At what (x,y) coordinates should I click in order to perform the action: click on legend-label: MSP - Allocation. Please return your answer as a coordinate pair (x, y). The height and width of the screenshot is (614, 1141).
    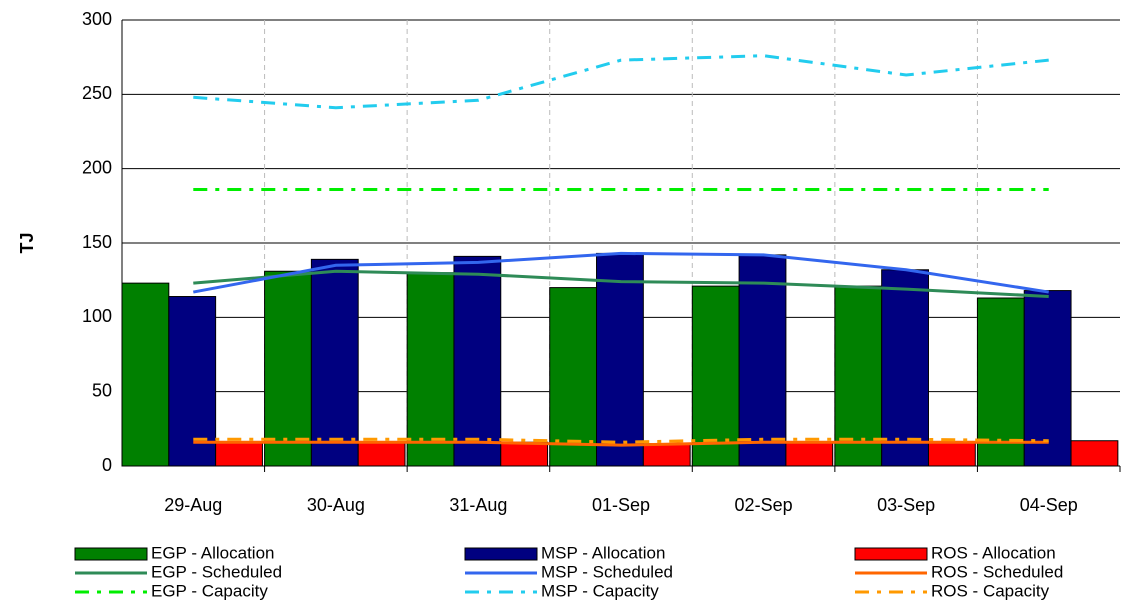
    Looking at the image, I should click on (603, 552).